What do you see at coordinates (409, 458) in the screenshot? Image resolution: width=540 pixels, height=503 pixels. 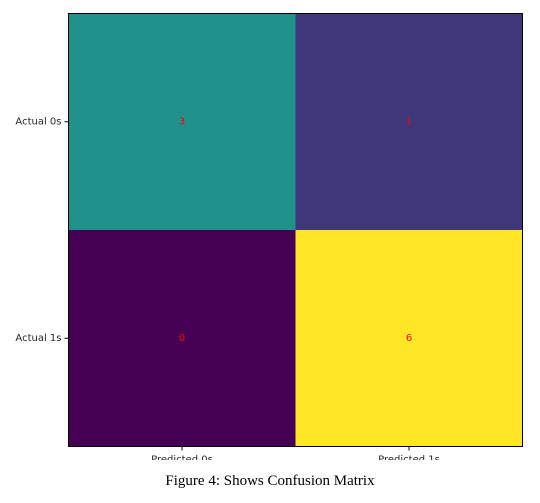 I see `x-tick-label-1: Predicted 1s` at bounding box center [409, 458].